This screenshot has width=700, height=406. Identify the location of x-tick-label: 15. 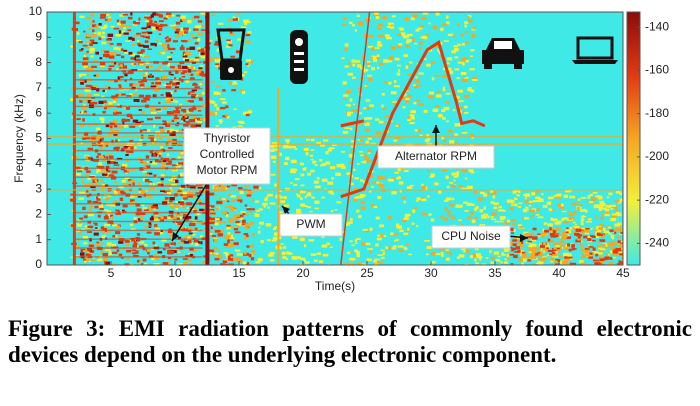
(239, 273).